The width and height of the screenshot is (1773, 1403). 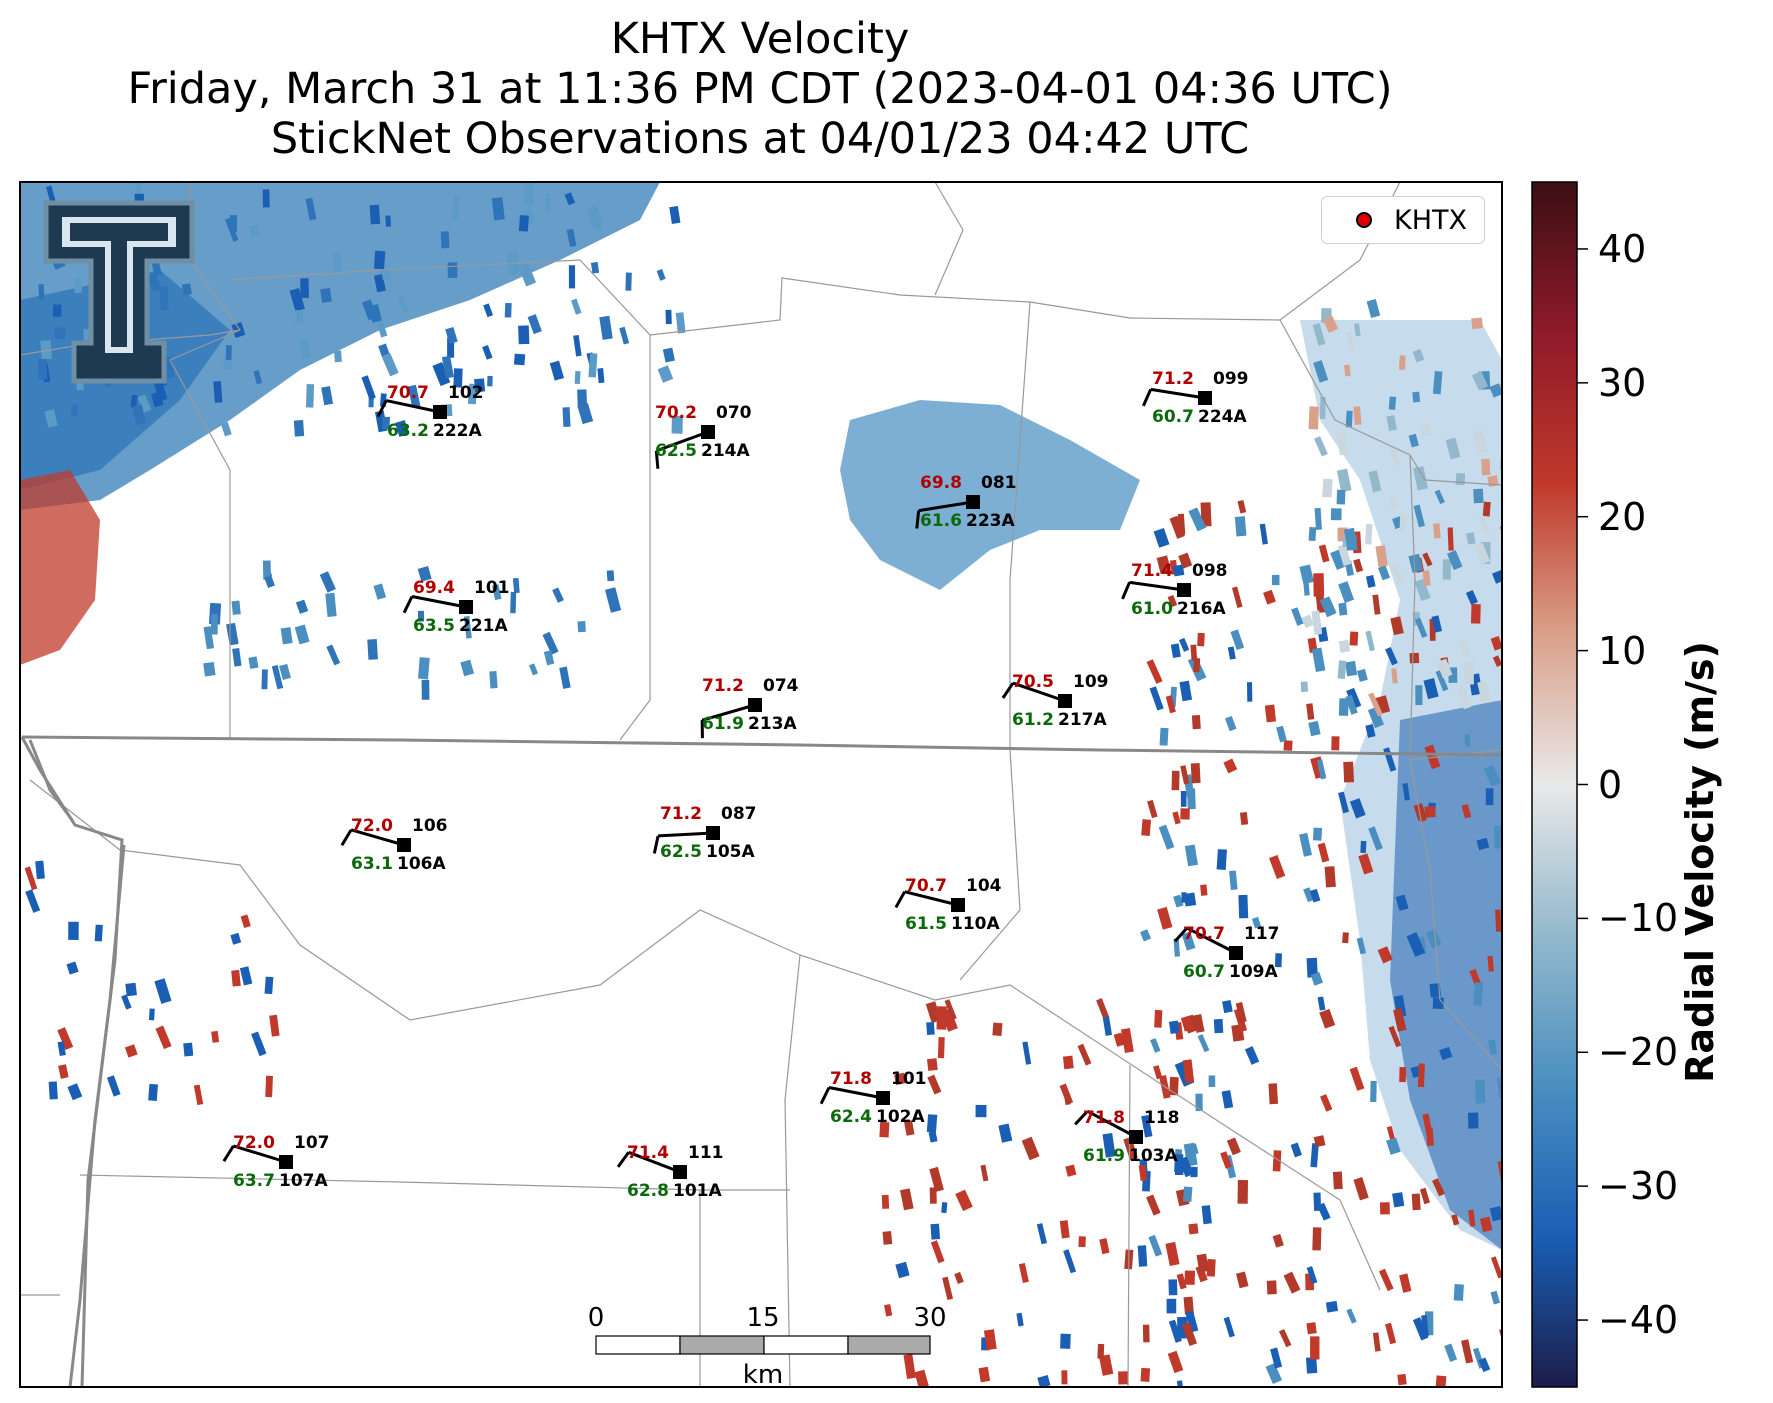 I want to click on station-102A: 71.8 101 62.4 102A, so click(x=873, y=1098).